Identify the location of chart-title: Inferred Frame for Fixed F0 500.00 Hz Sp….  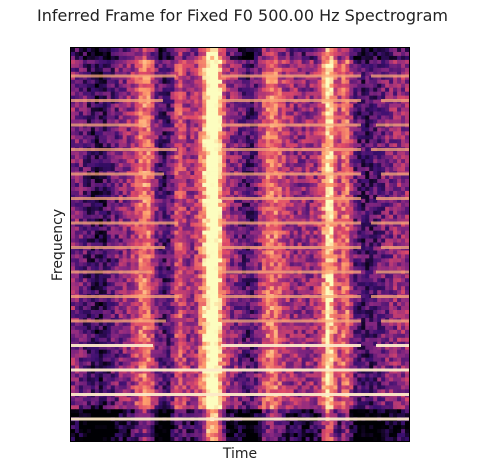
(242, 15).